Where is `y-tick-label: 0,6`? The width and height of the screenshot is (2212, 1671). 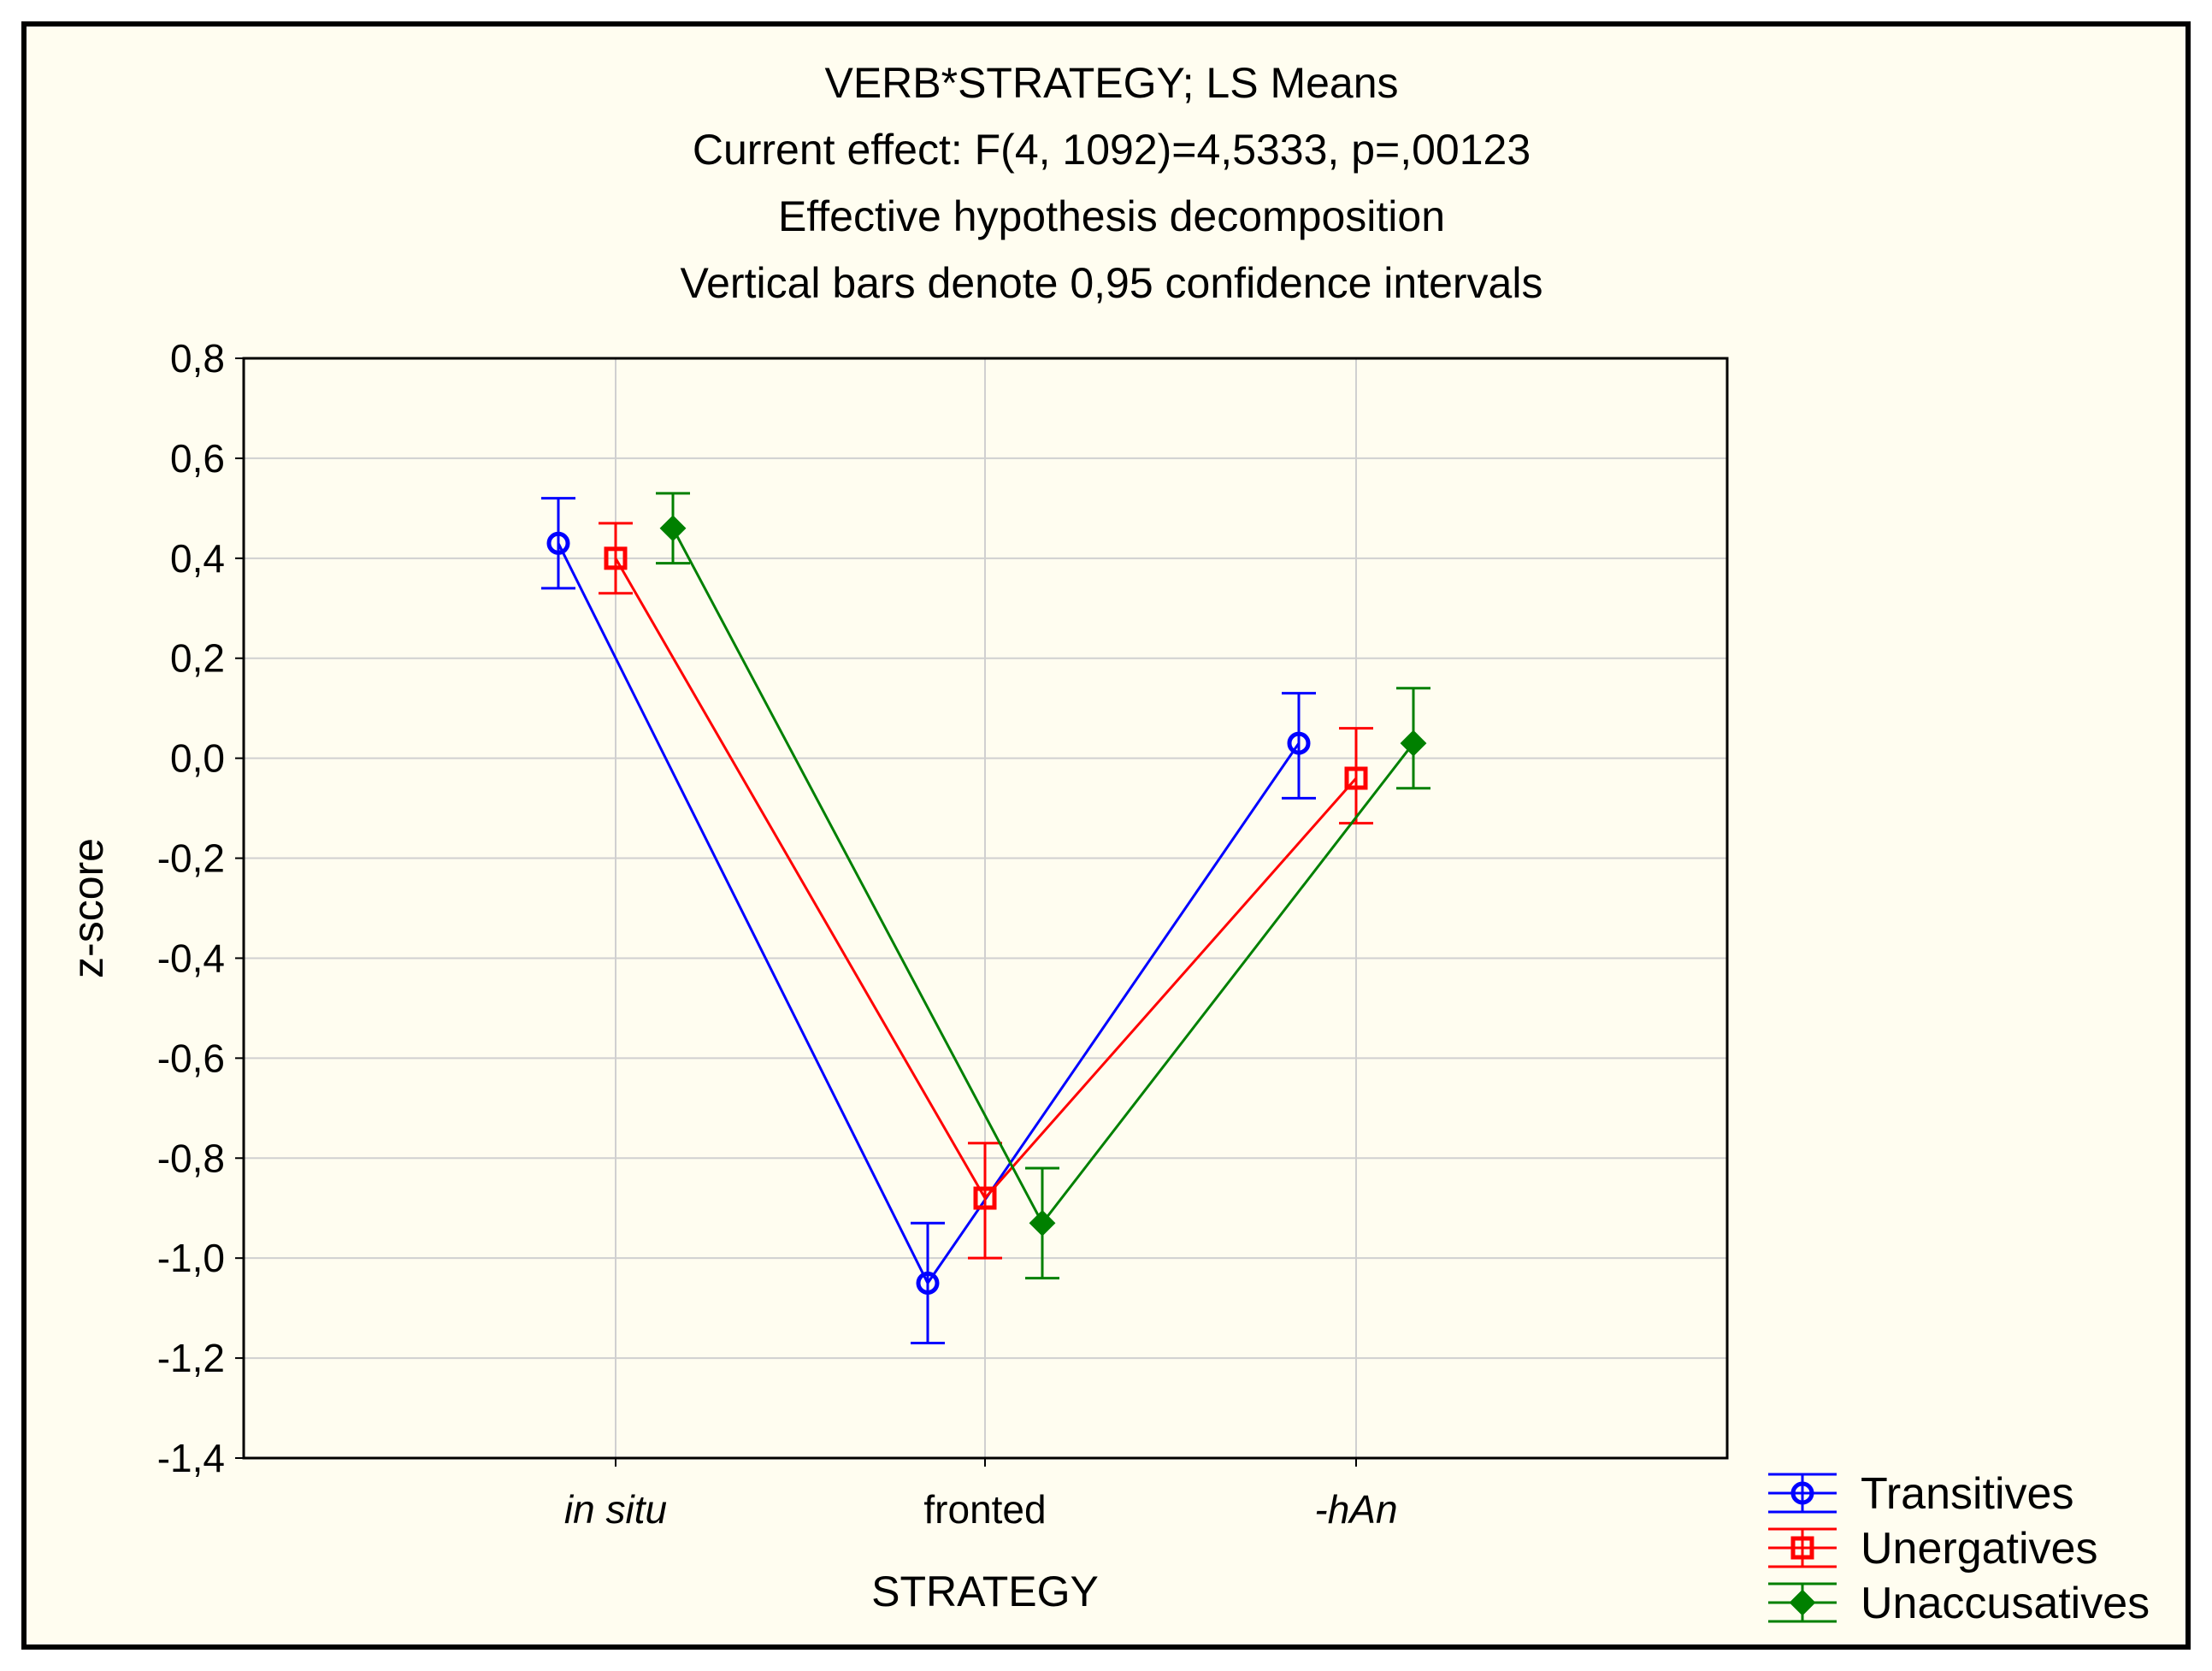 y-tick-label: 0,6 is located at coordinates (197, 458).